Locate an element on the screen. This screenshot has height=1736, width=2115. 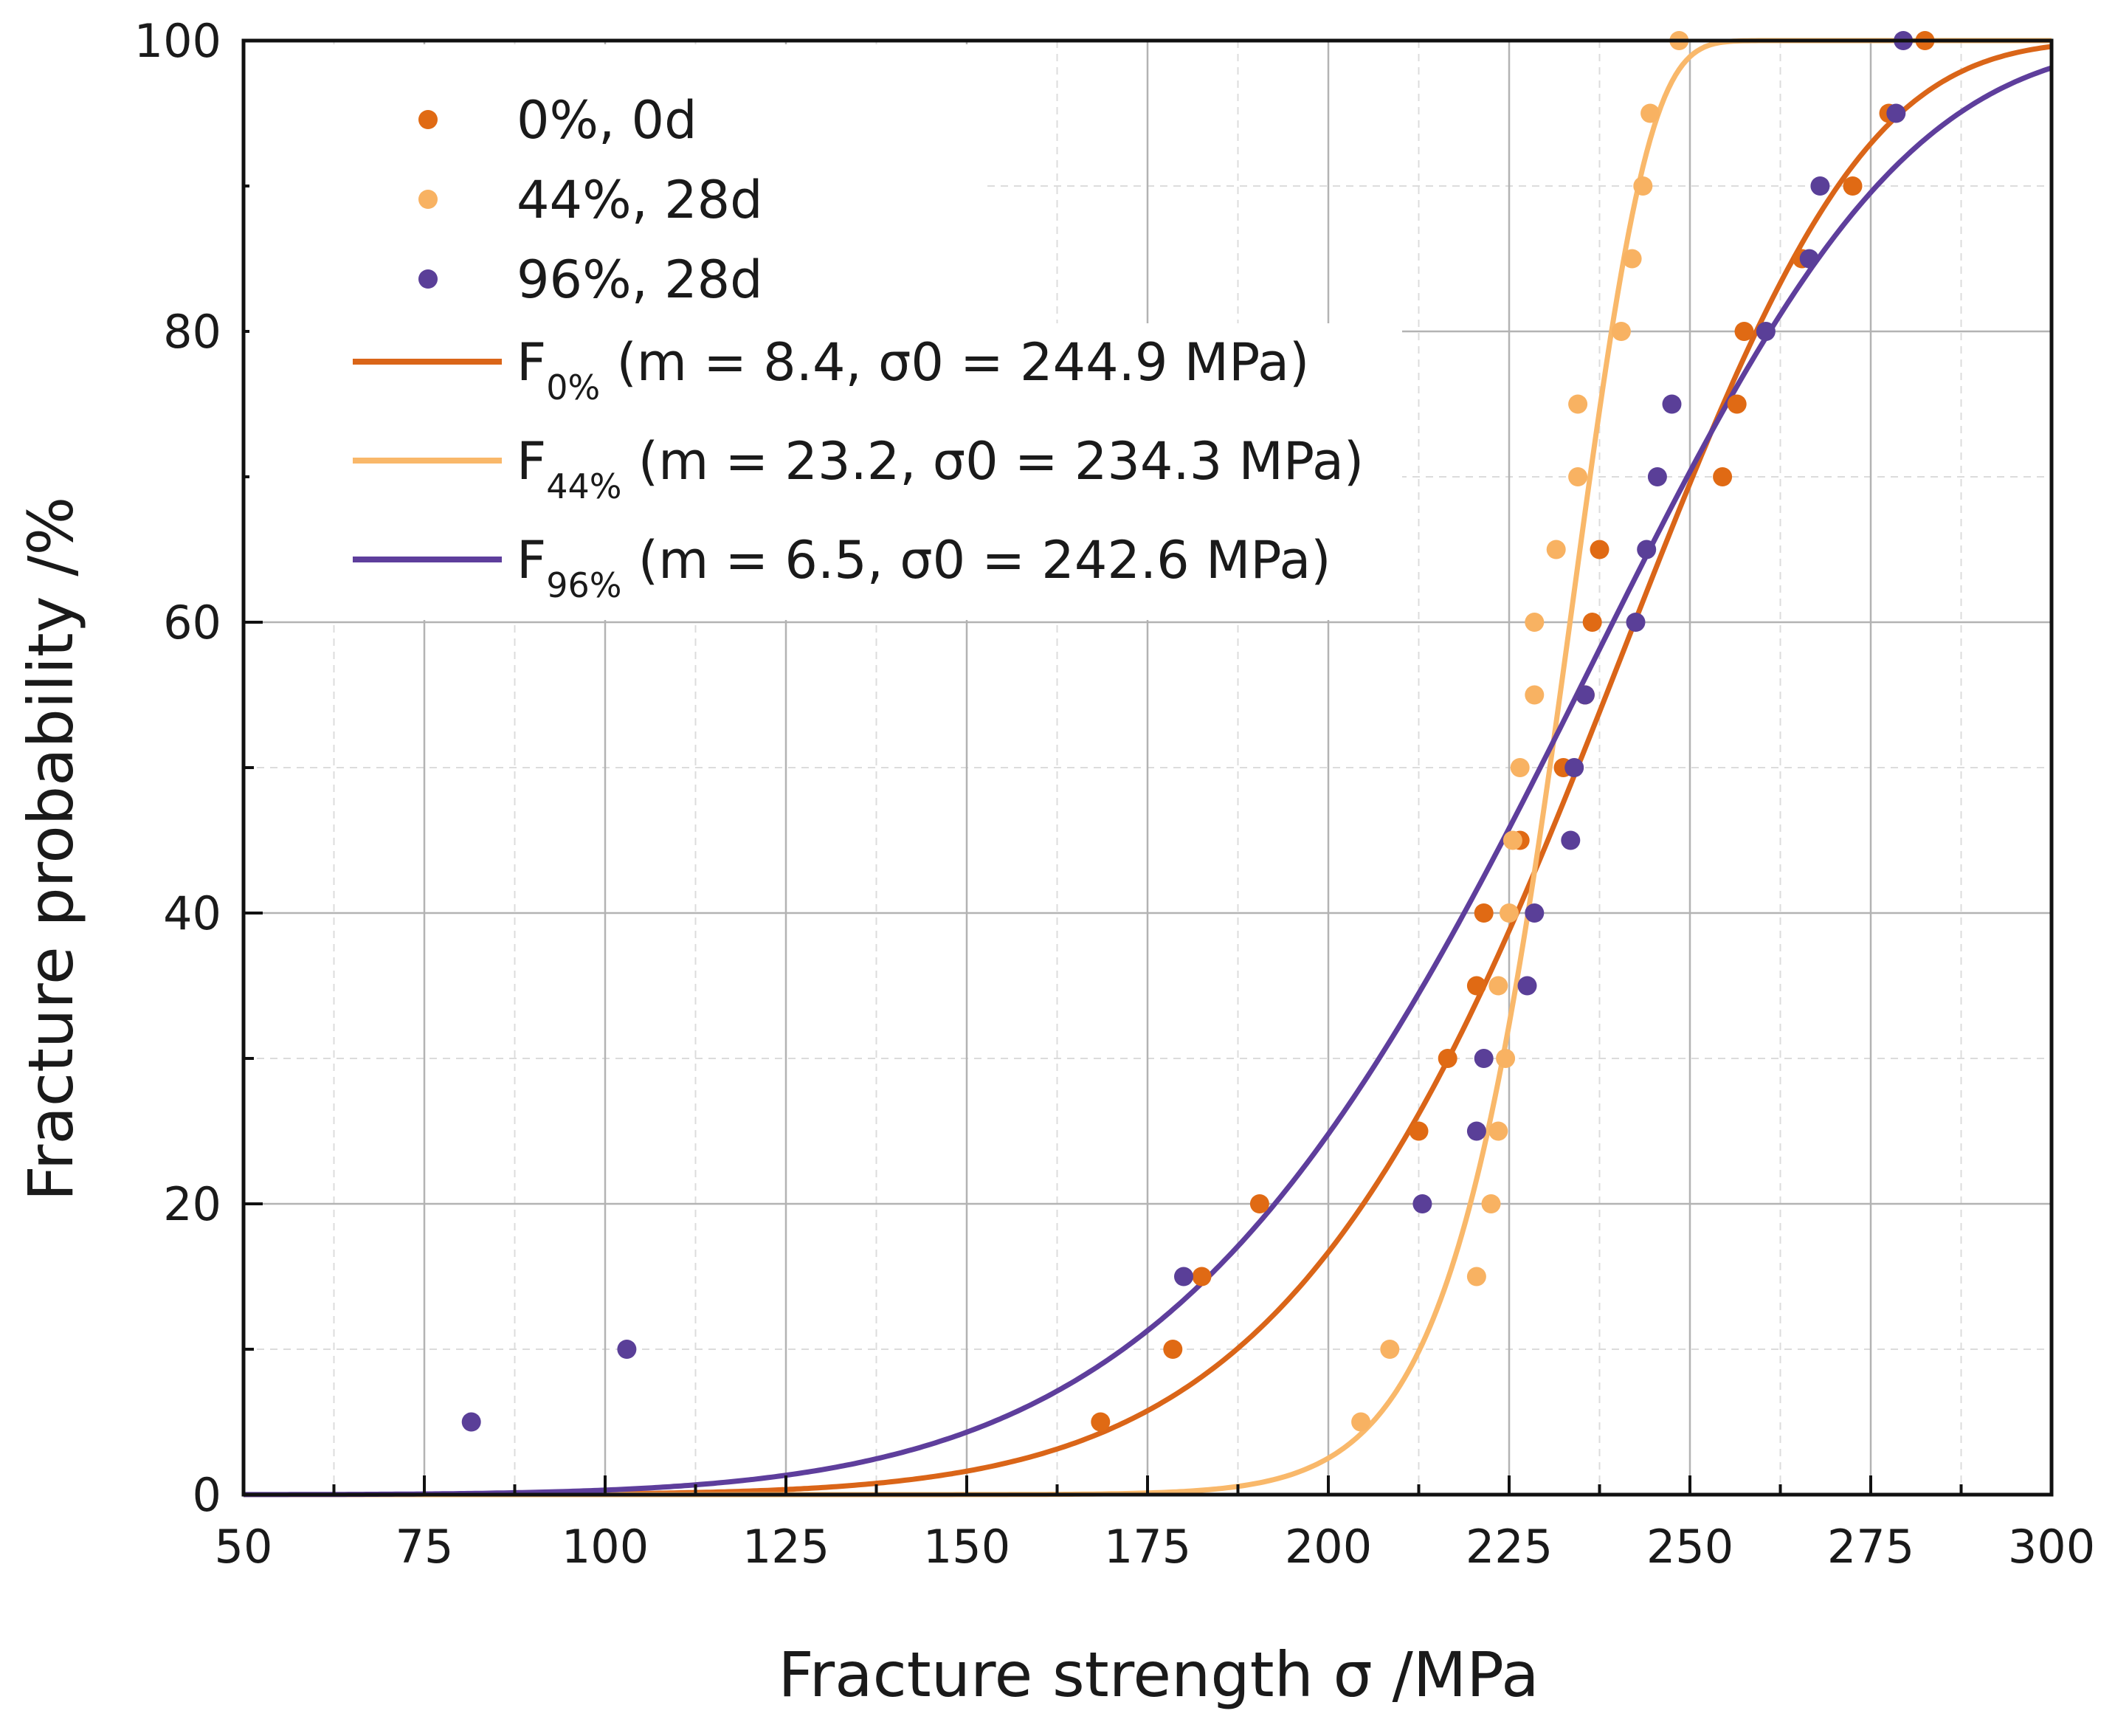
legend-fit-label-1: F44% (m = 23.2, σ0 = 234.3 MPa) is located at coordinates (940, 469).